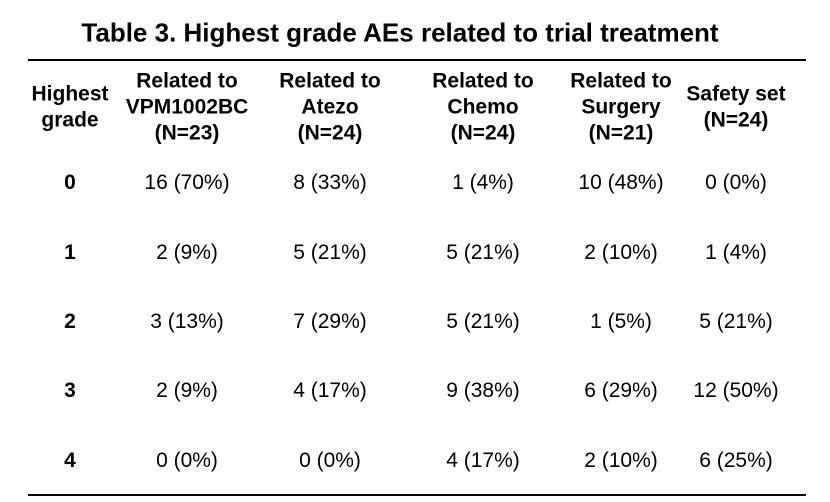 This screenshot has width=830, height=502. I want to click on bottom-rule, so click(417, 495).